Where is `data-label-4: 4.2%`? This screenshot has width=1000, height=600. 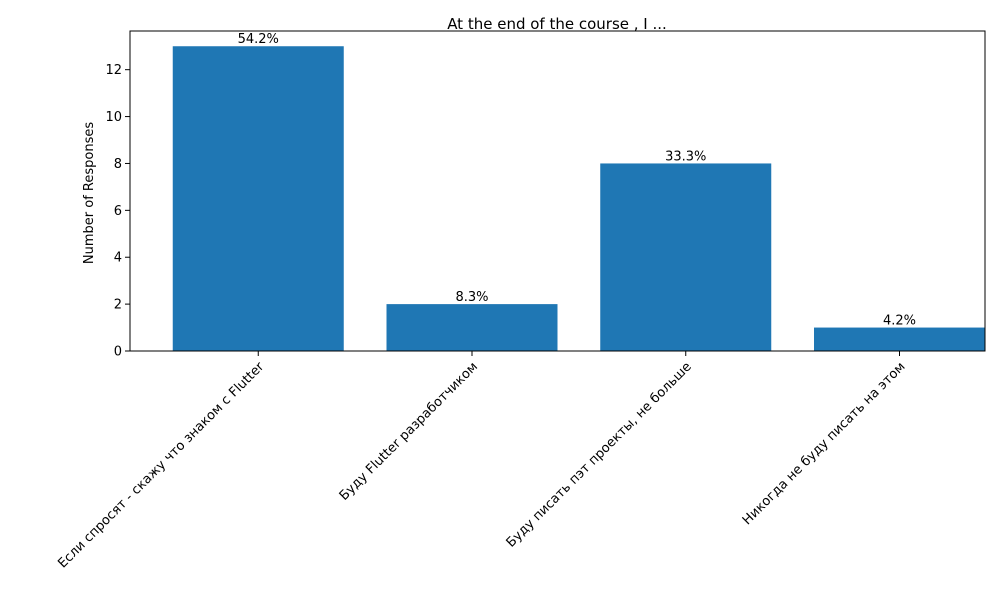
data-label-4: 4.2% is located at coordinates (899, 321).